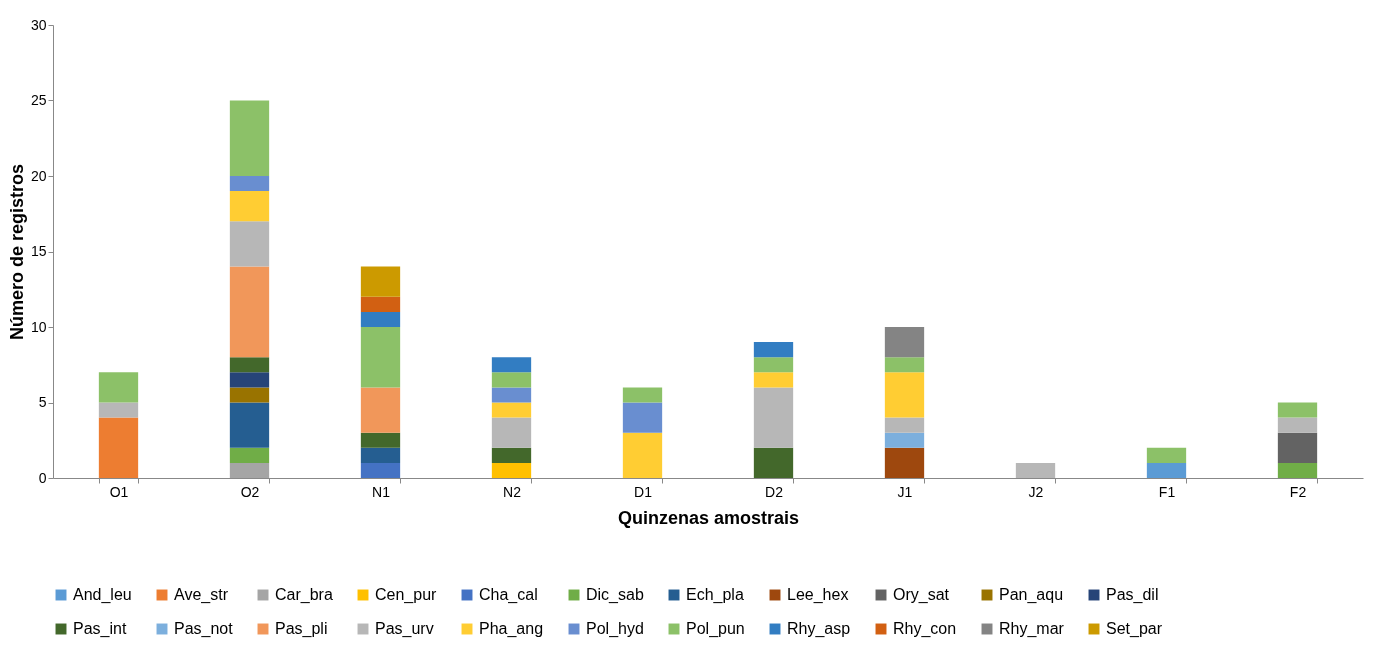 The width and height of the screenshot is (1397, 650). I want to click on x-tick-label: D1, so click(643, 491).